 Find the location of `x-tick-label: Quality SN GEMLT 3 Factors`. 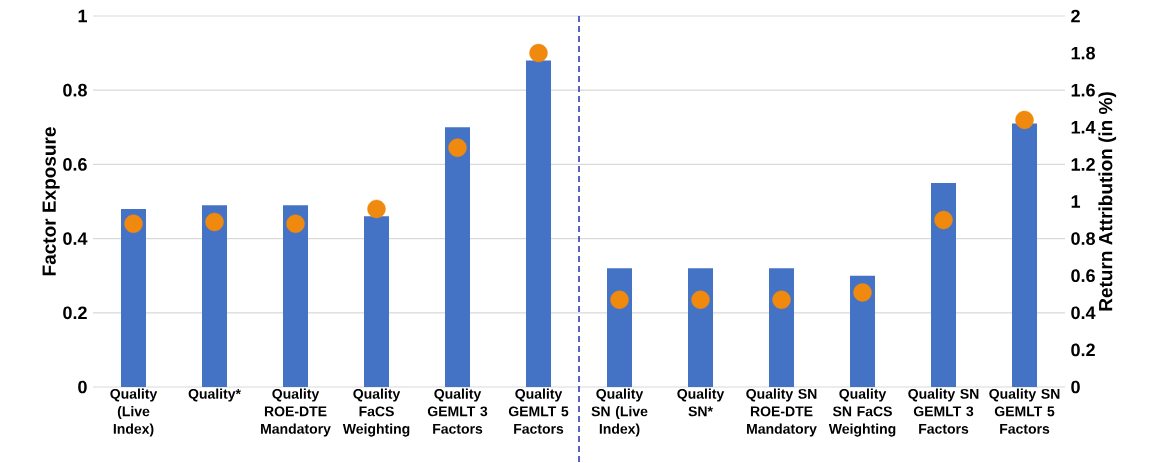

x-tick-label: Quality SN GEMLT 3 Factors is located at coordinates (943, 411).